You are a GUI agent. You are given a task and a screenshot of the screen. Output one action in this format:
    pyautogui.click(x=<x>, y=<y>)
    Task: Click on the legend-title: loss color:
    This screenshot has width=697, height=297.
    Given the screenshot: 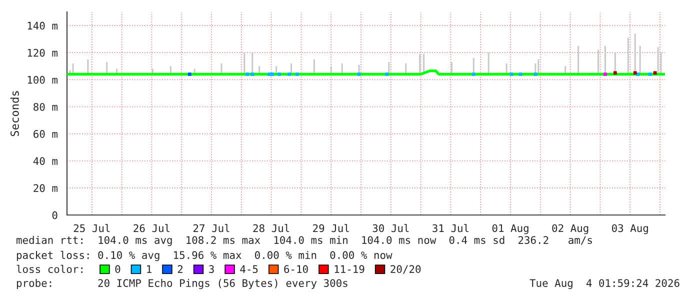 What is the action you would take?
    pyautogui.click(x=49, y=269)
    